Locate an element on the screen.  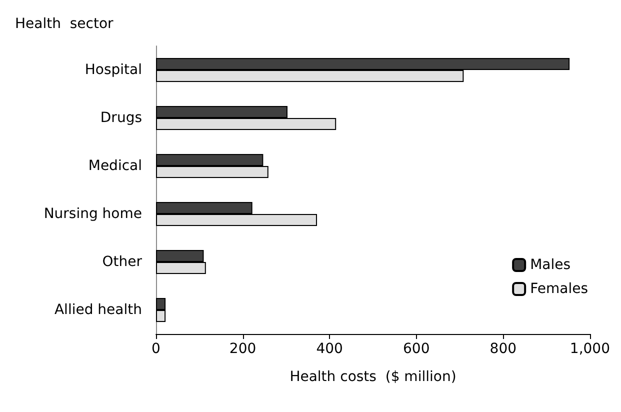
y-tick-label: Hospital is located at coordinates (113, 70).